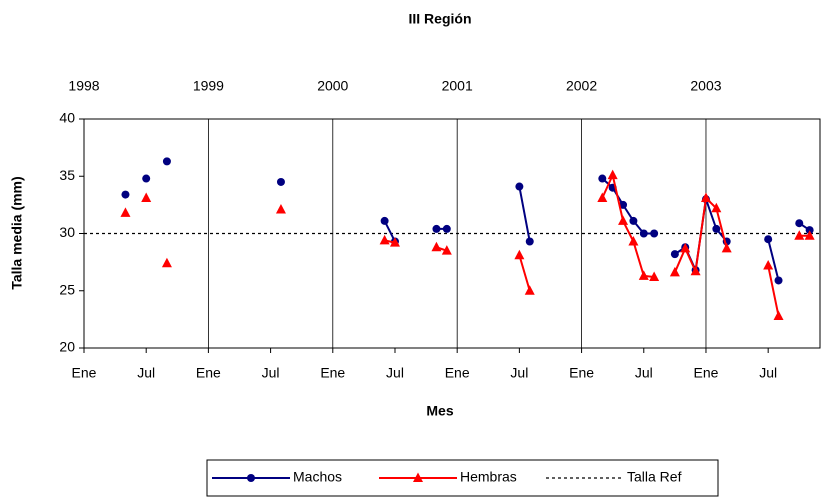 This screenshot has height=498, width=821. Describe the element at coordinates (208, 86) in the screenshot. I see `x2-tick-label: 1999` at that location.